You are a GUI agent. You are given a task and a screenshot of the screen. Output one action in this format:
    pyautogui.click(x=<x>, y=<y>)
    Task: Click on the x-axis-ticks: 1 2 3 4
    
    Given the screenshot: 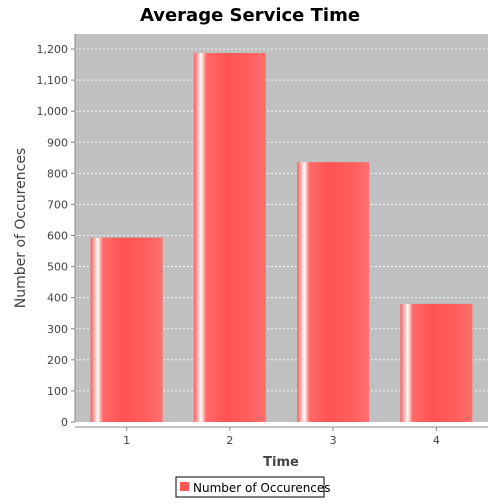 What is the action you would take?
    pyautogui.click(x=281, y=437)
    